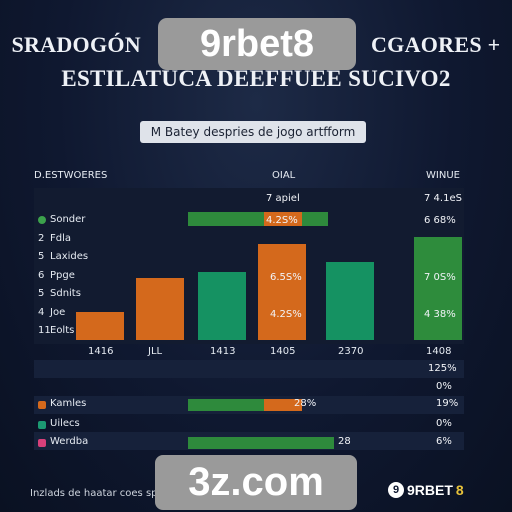 This screenshot has height=512, width=512. I want to click on x-tick-label: 1408, so click(439, 351).